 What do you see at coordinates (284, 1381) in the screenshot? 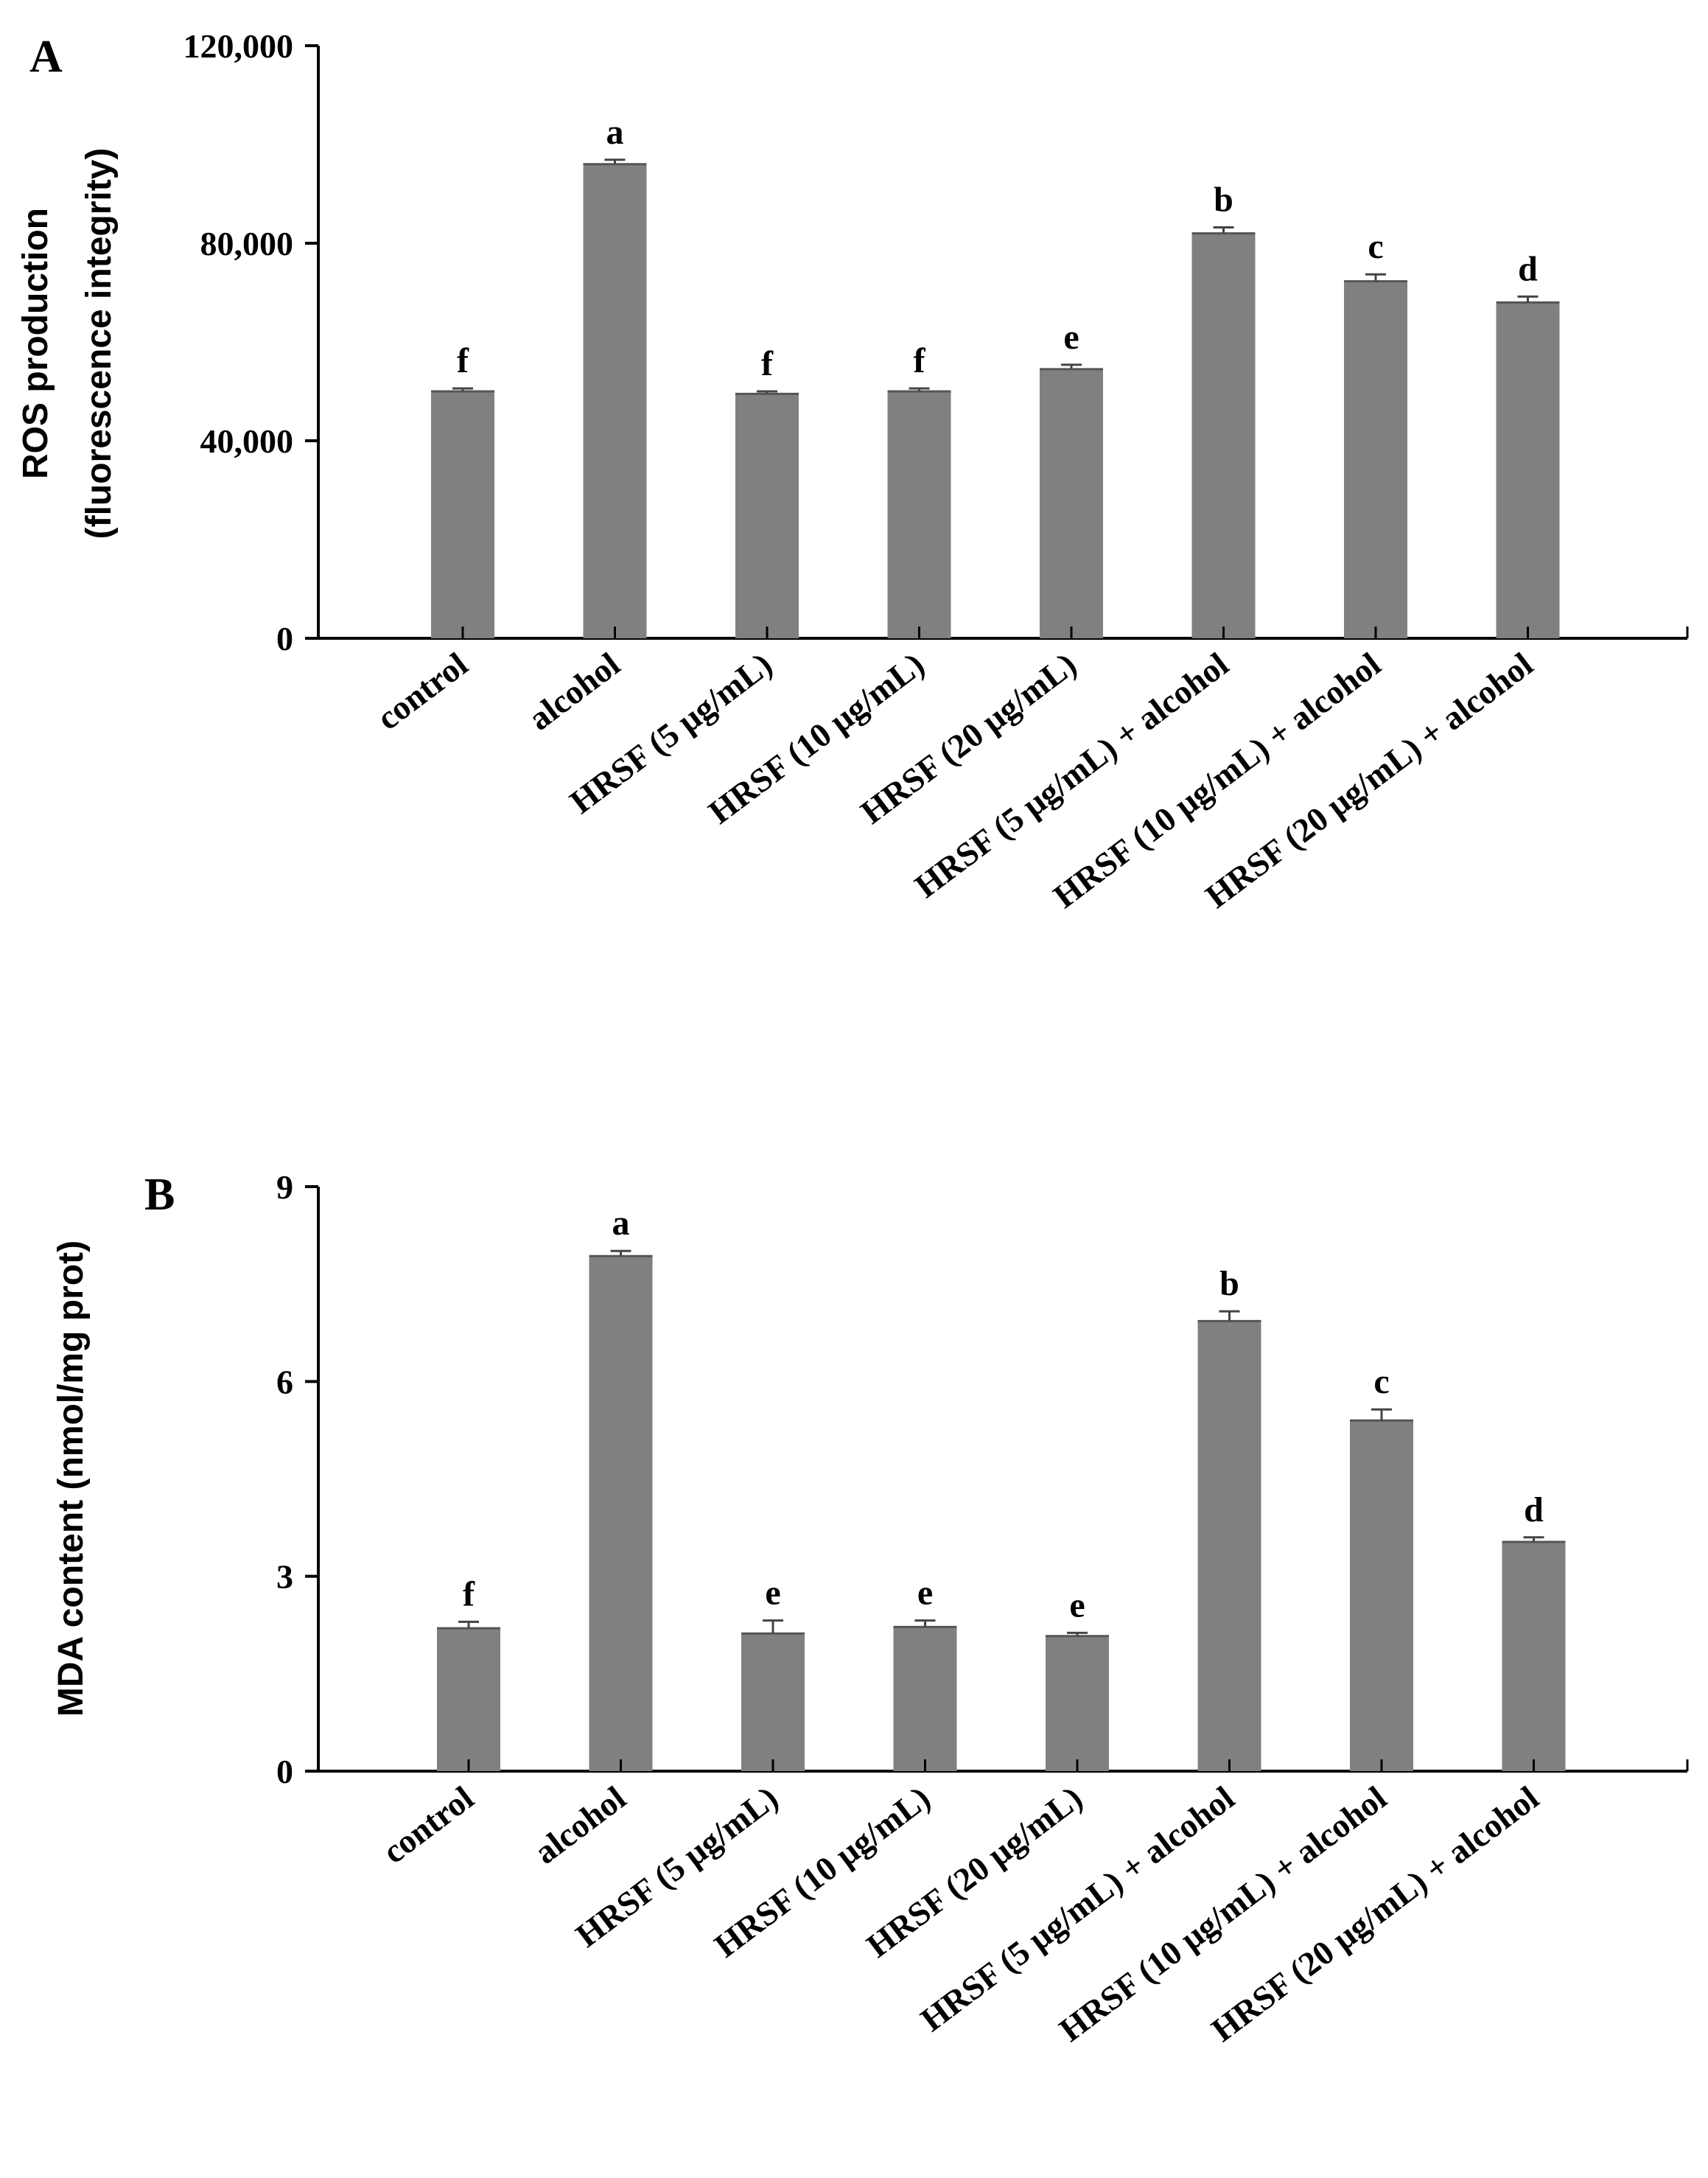
I see `y-tick-label: 6` at bounding box center [284, 1381].